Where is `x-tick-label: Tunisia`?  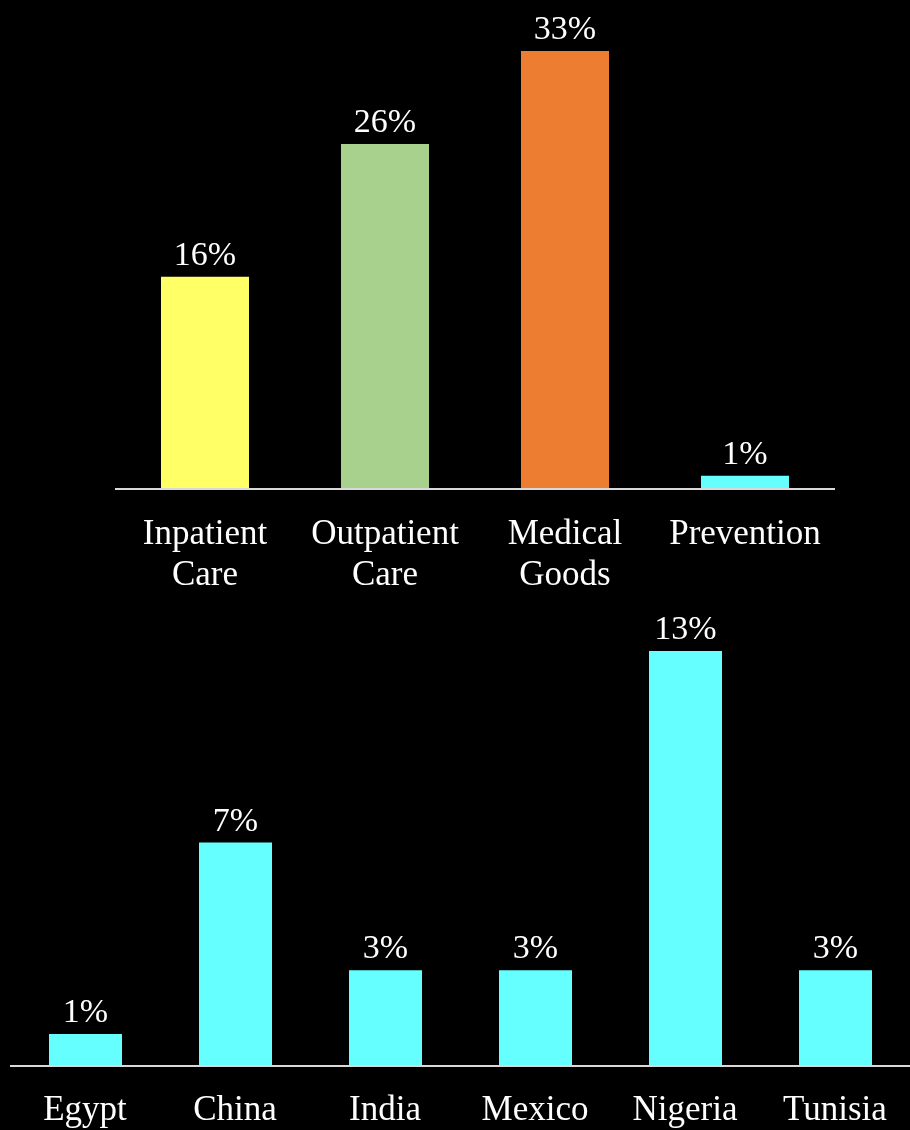 x-tick-label: Tunisia is located at coordinates (835, 1108).